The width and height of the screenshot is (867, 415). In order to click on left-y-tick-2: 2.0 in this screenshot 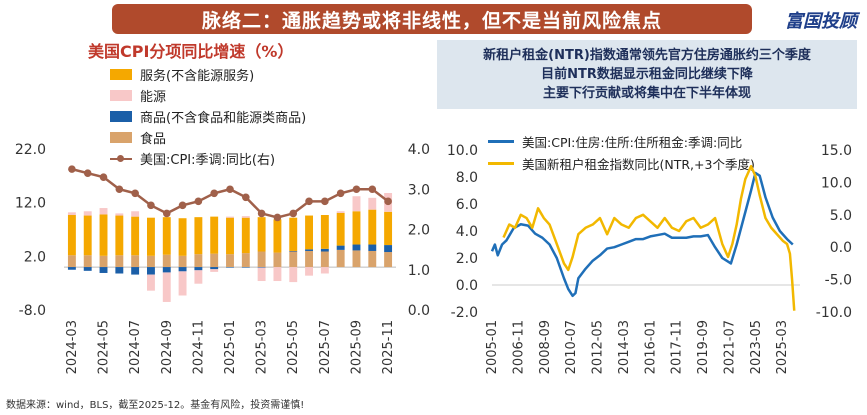, I will do `click(35, 257)`.